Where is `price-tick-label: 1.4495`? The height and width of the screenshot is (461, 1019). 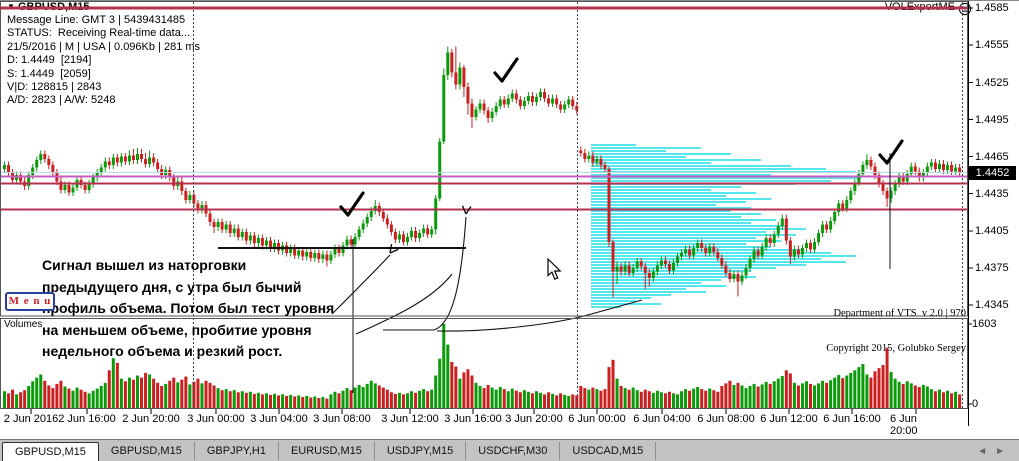 price-tick-label: 1.4495 is located at coordinates (992, 119).